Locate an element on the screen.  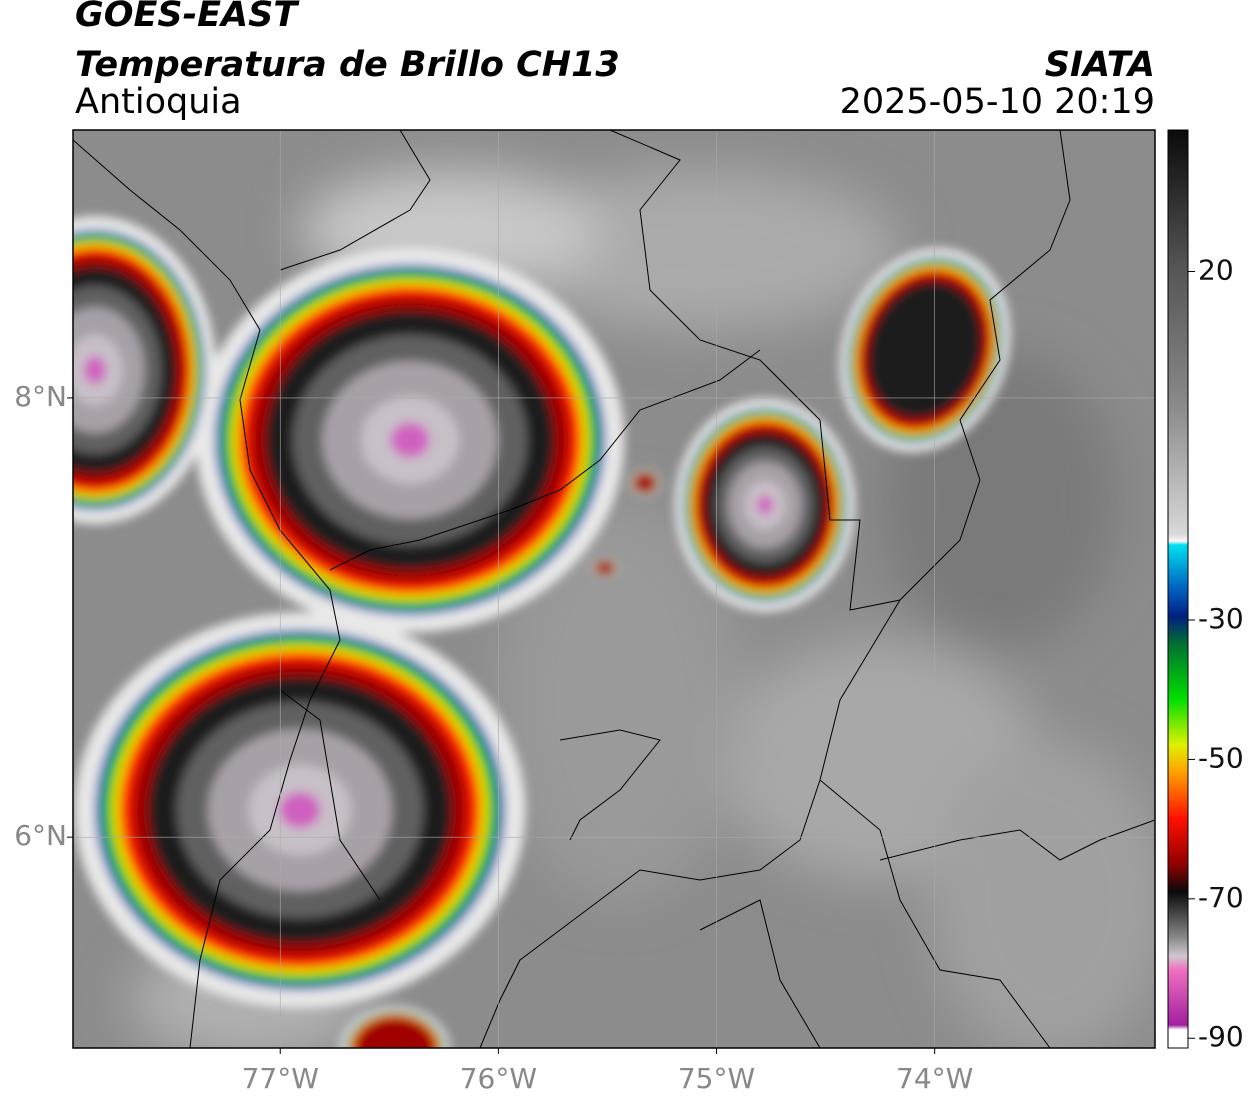
colorbar-tick-label: -90 is located at coordinates (1221, 1036).